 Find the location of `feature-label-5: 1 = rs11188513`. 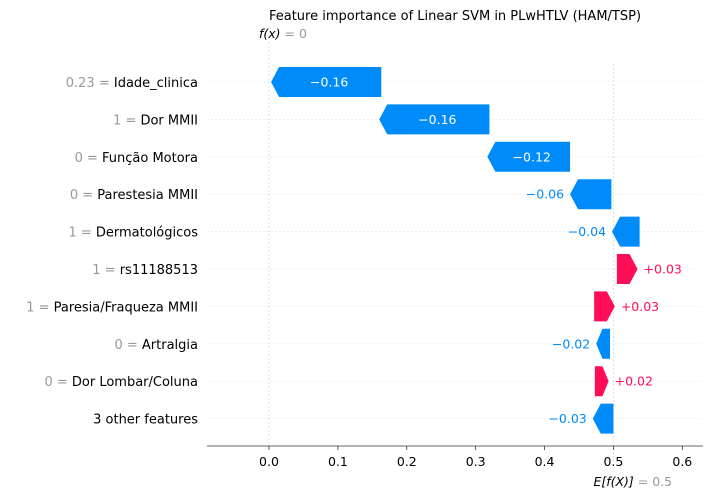

feature-label-5: 1 = rs11188513 is located at coordinates (145, 270).